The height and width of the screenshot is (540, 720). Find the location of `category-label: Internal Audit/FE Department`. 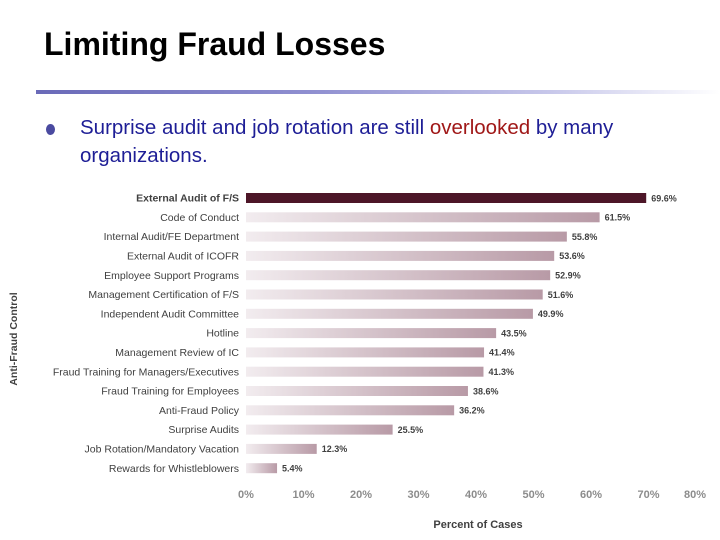

category-label: Internal Audit/FE Department is located at coordinates (171, 237).